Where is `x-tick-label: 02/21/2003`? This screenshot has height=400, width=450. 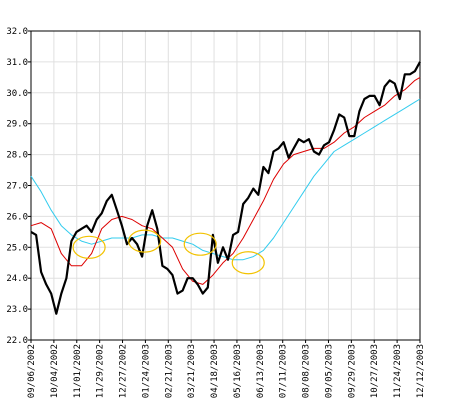
x-tick-label: 02/21/2003 is located at coordinates (169, 371).